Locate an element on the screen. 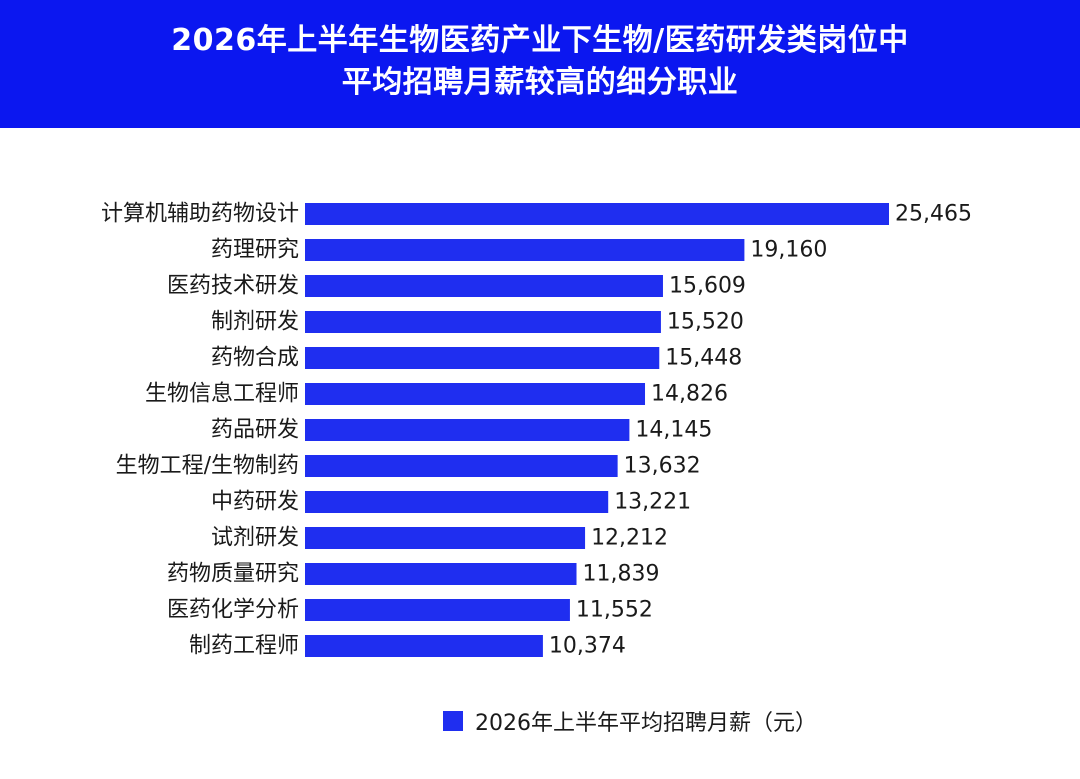  value-label: 15,609 is located at coordinates (707, 286).